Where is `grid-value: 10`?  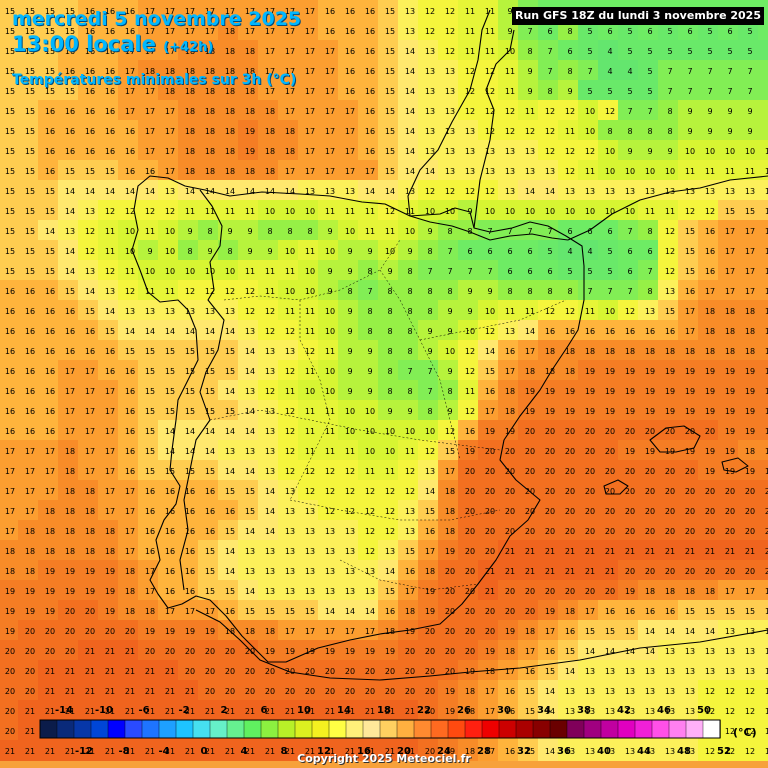 grid-value: 10 is located at coordinates (590, 131).